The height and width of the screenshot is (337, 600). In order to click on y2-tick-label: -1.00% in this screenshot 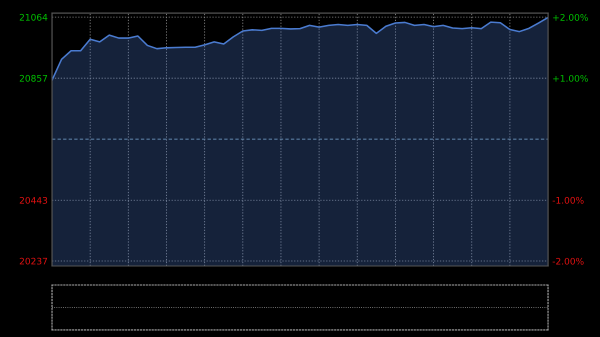, I will do `click(568, 200)`.